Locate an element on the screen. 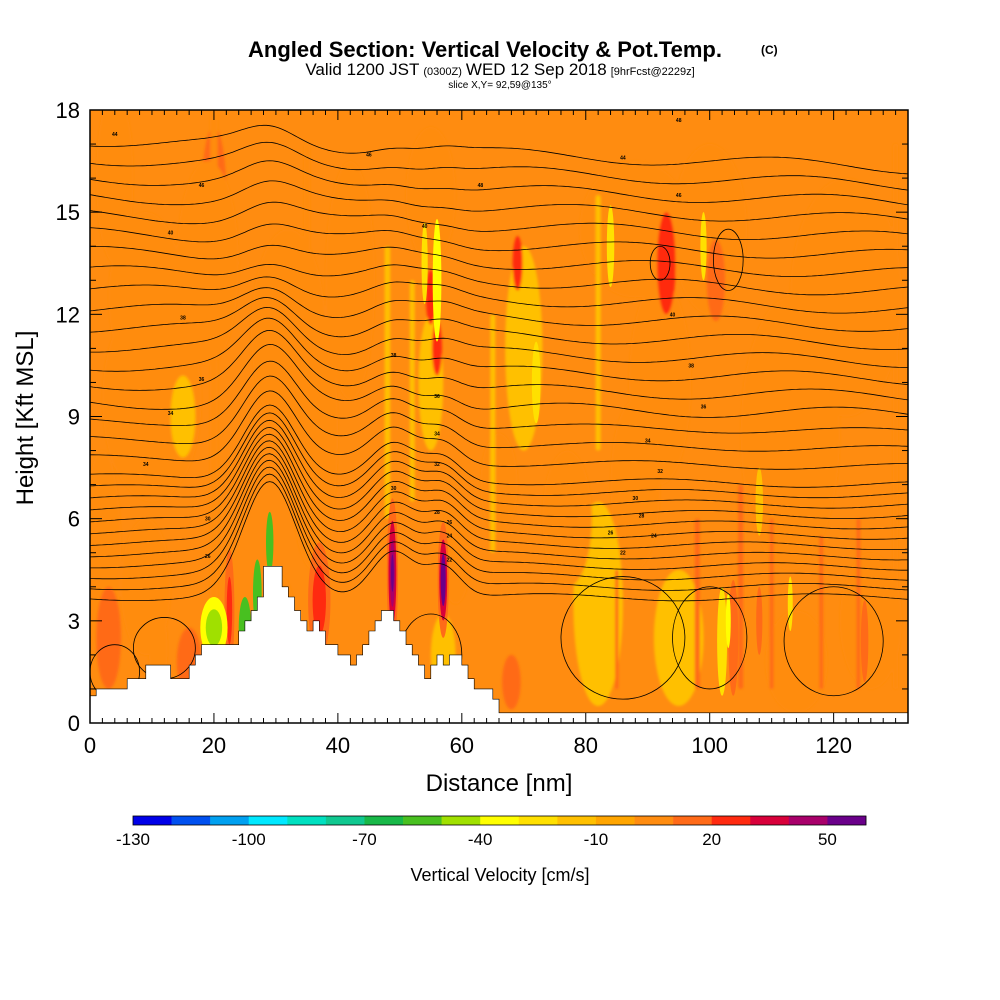 The image size is (1000, 1000). theta-contour-label: 24 is located at coordinates (654, 537).